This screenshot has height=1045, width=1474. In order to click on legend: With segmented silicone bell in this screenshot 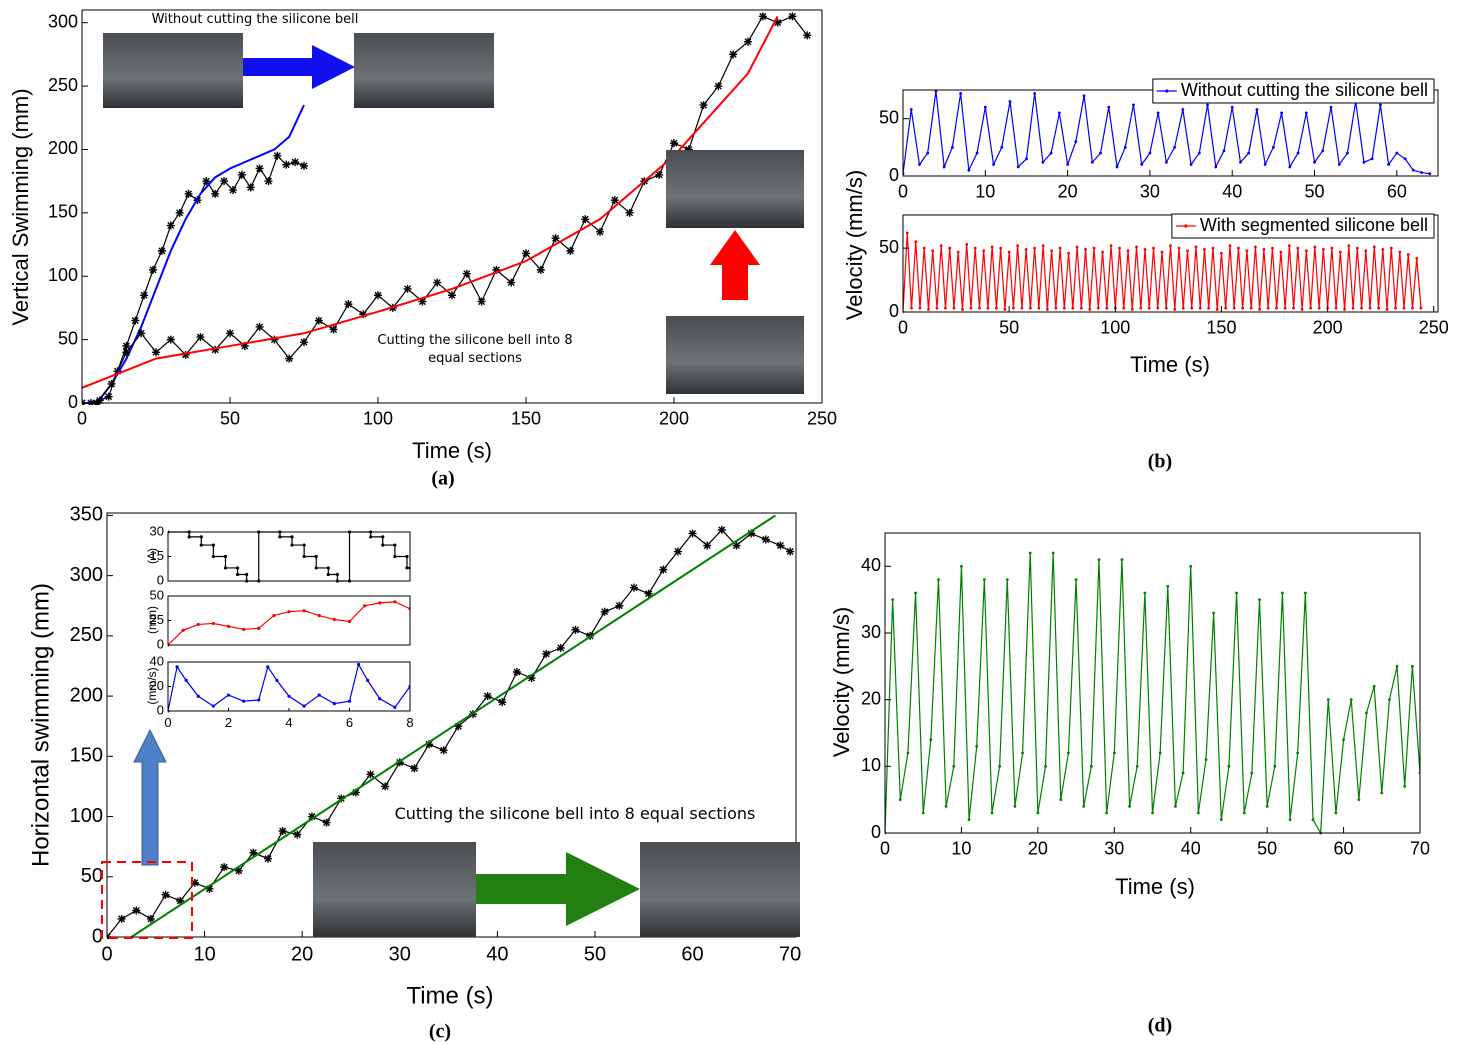, I will do `click(1303, 226)`.